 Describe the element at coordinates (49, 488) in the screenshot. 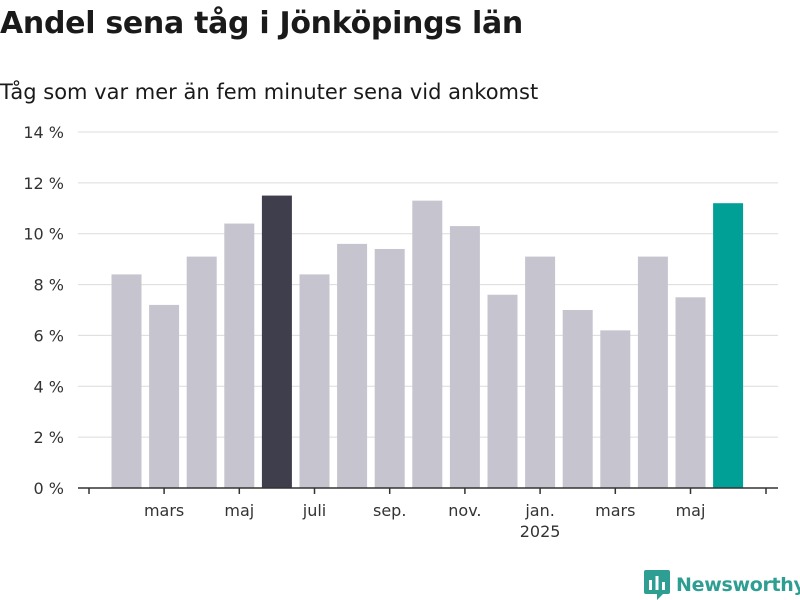

I see `y-tick-label: 0 %` at that location.